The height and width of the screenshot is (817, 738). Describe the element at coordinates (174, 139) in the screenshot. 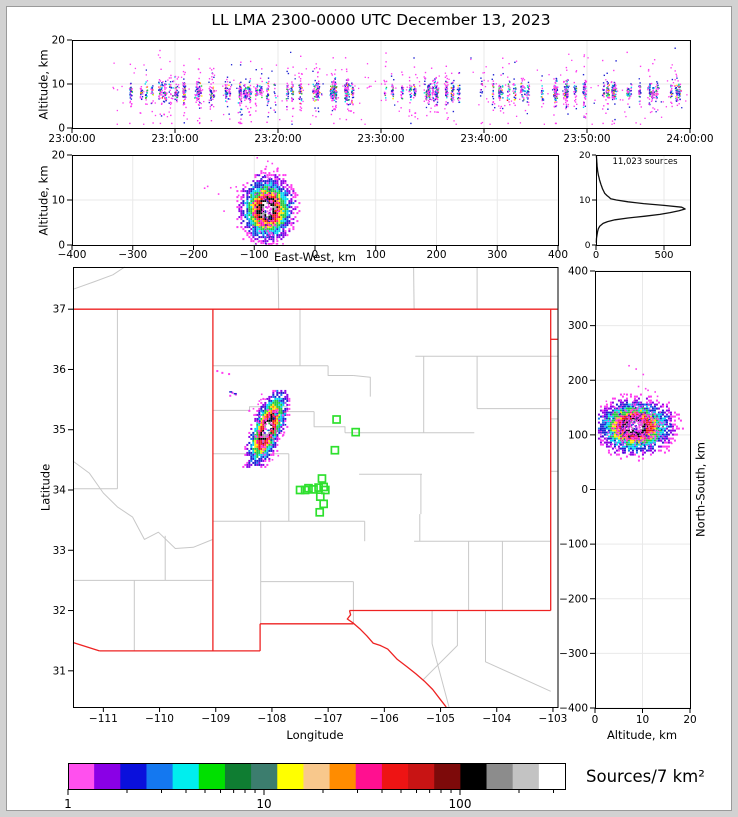

I see `time-xtick-label: 23:10:00` at that location.